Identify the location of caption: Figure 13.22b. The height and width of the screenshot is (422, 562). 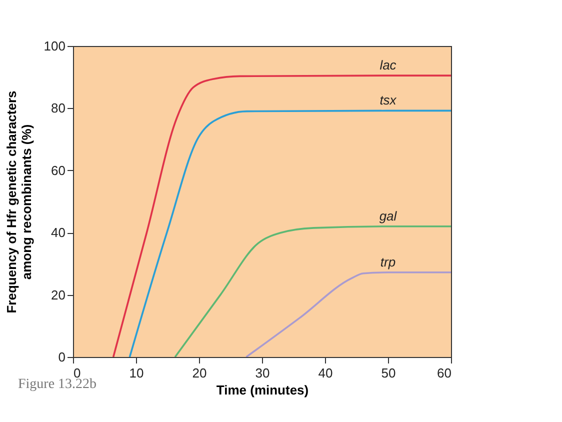
(57, 384).